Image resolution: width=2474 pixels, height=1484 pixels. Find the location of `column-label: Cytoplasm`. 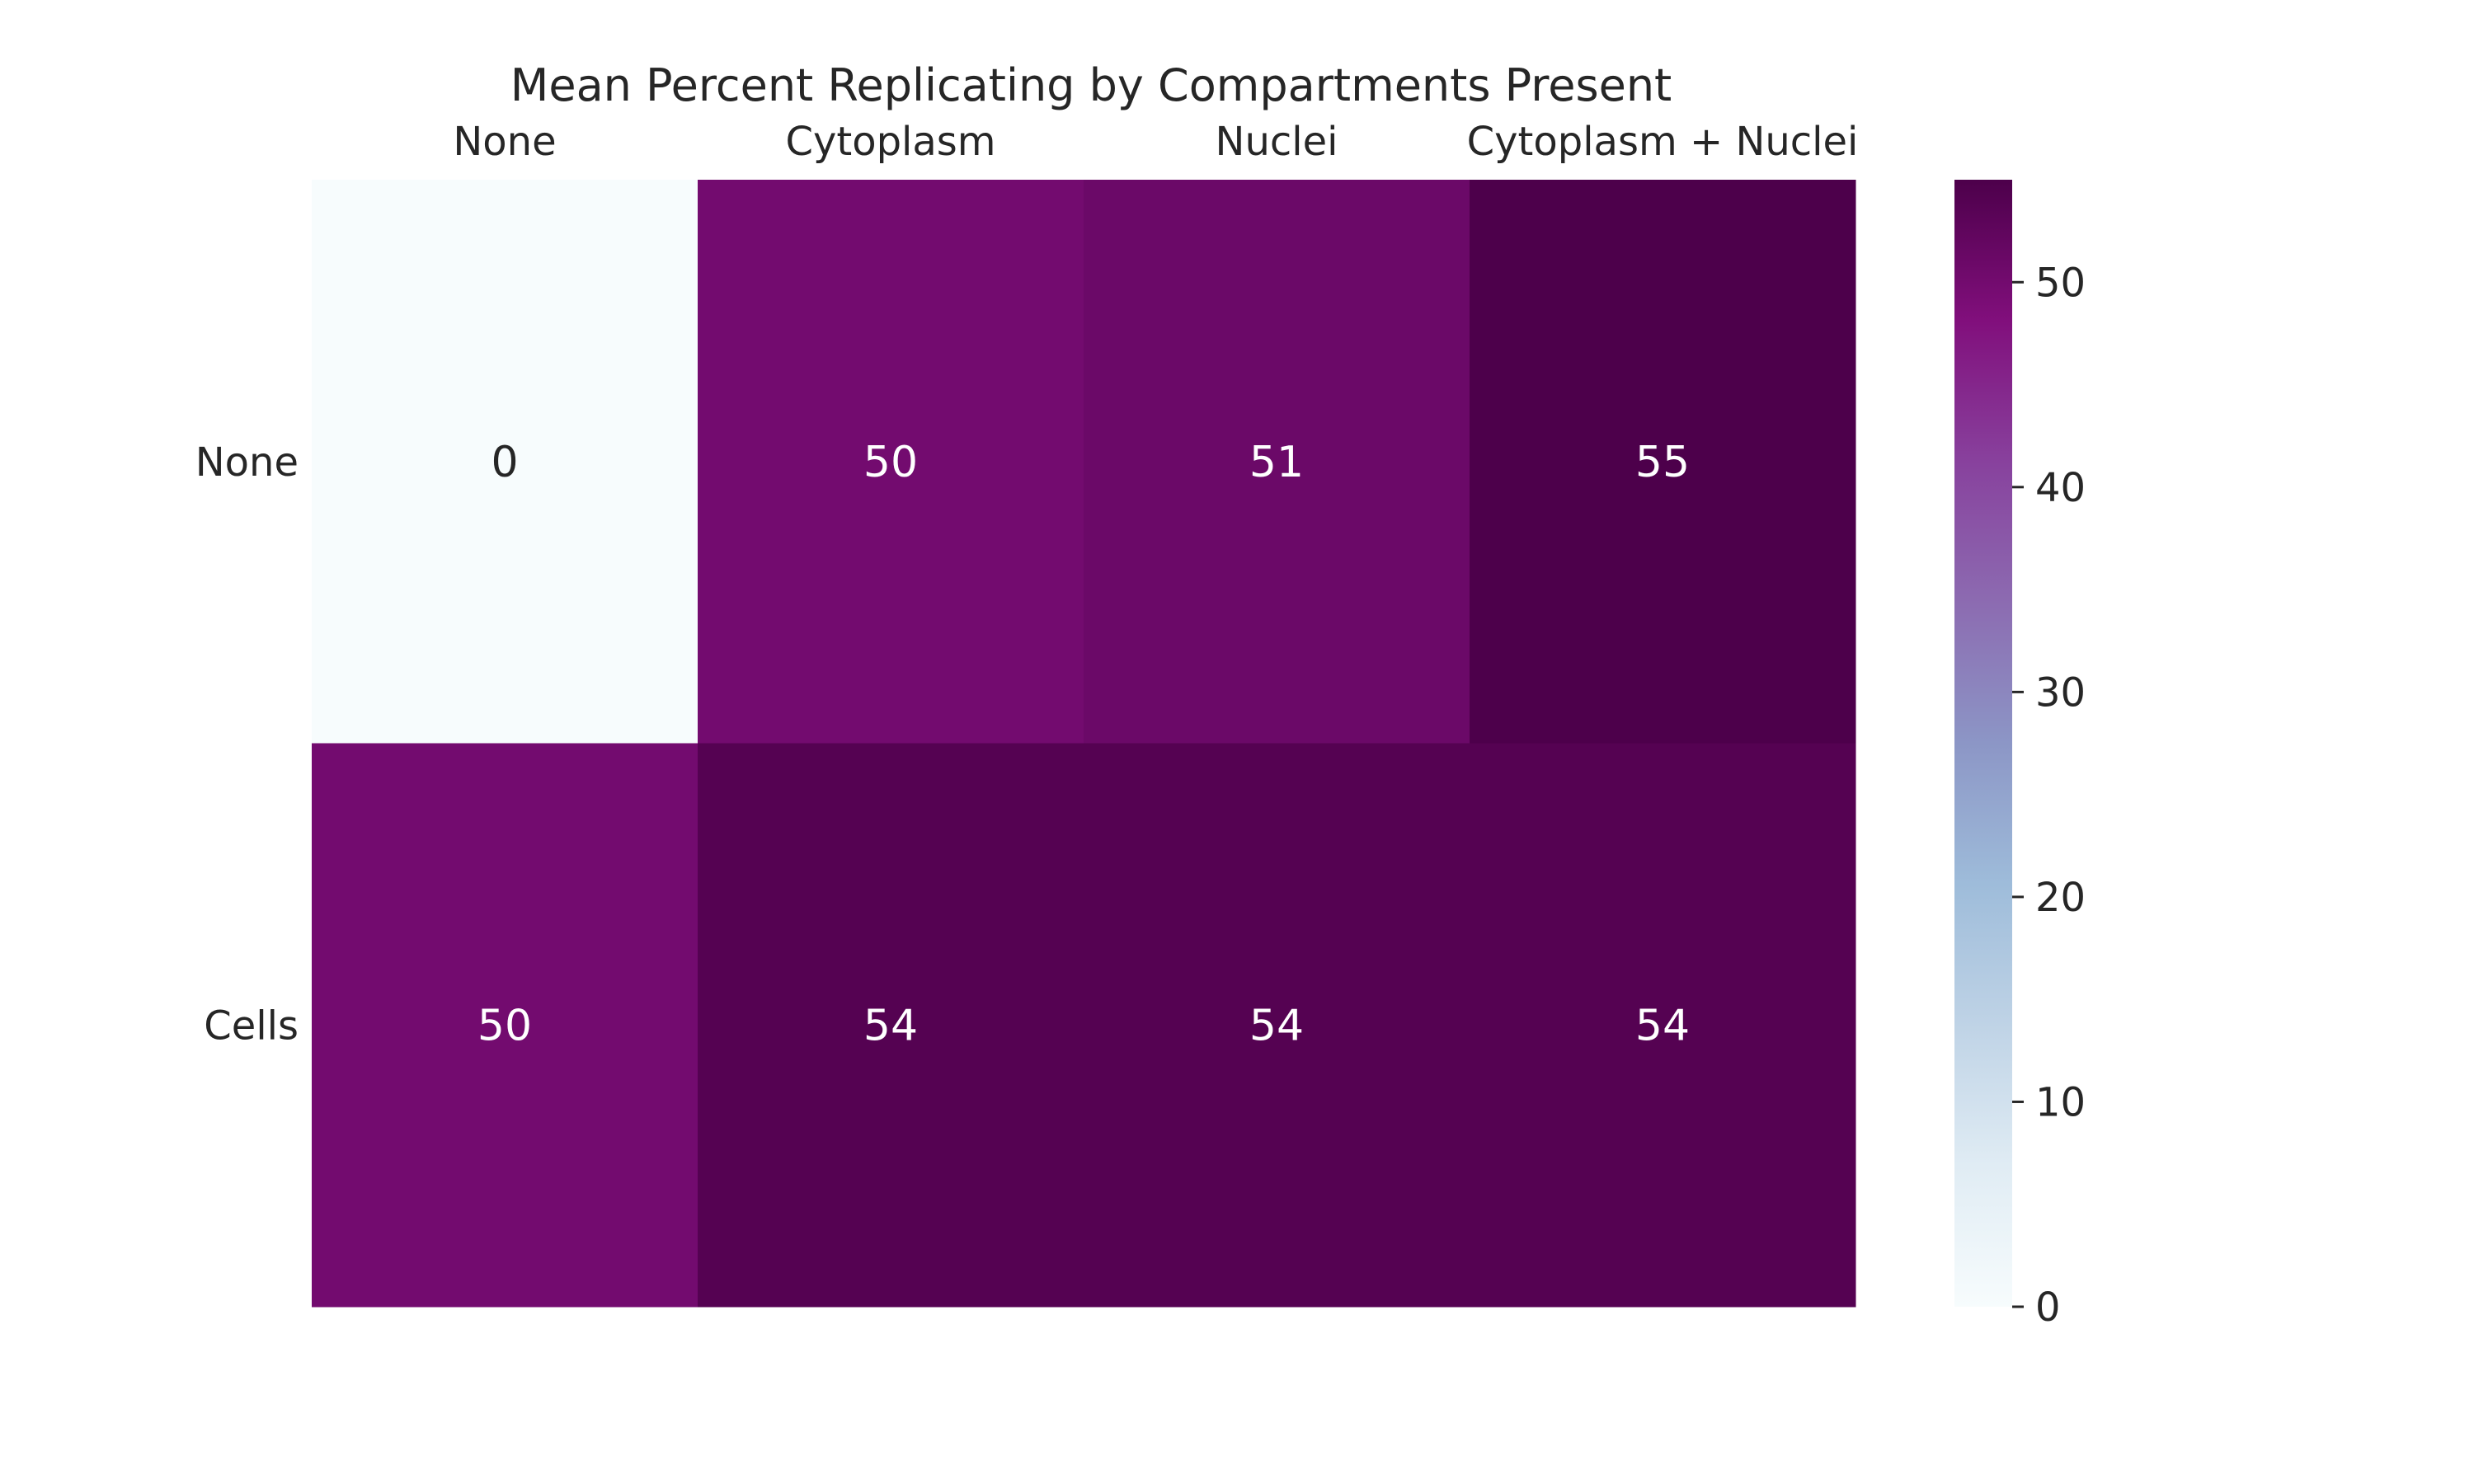

column-label: Cytoplasm is located at coordinates (890, 142).